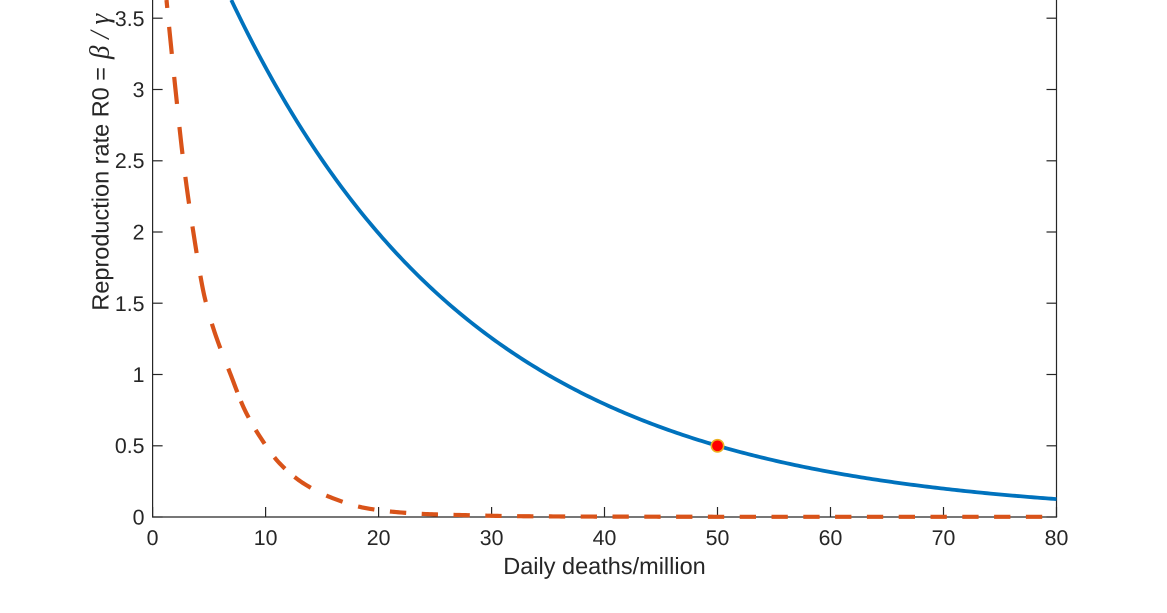 Image resolution: width=1167 pixels, height=613 pixels. What do you see at coordinates (100, 36) in the screenshot?
I see `svg-text: β / γ` at bounding box center [100, 36].